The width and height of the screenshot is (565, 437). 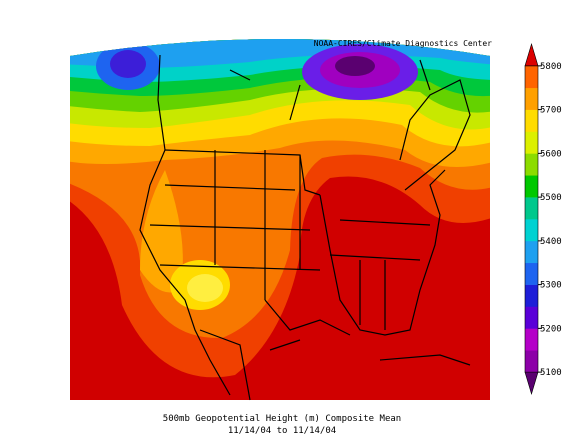 What do you see at coordinates (551, 242) in the screenshot?
I see `colorbar-tick-label: 5400` at bounding box center [551, 242].